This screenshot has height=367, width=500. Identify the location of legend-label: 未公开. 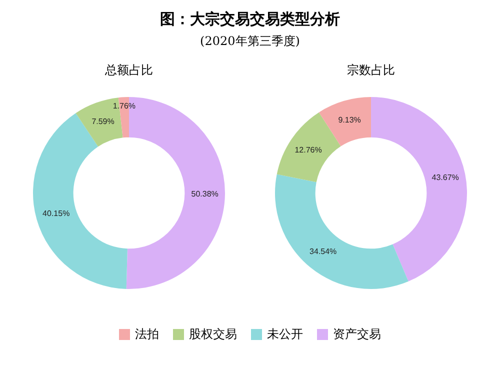
(285, 334).